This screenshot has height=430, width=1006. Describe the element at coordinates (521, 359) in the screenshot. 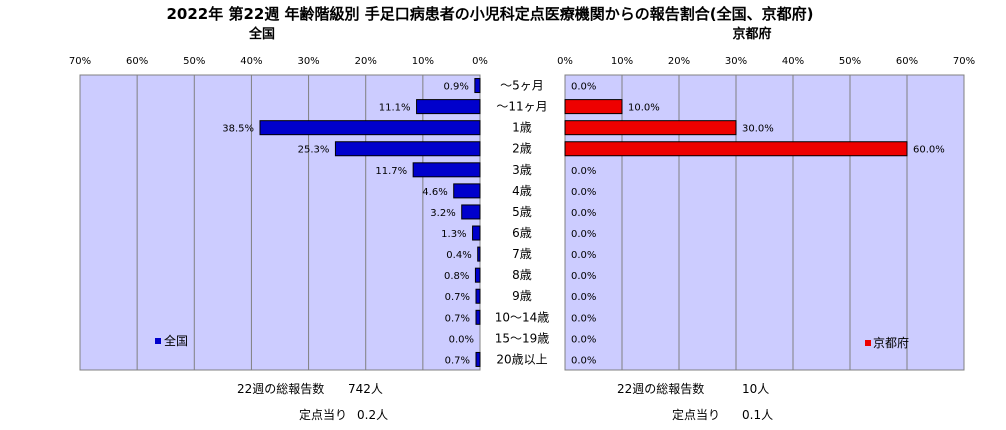

I see `category-label: 20歳以上` at that location.